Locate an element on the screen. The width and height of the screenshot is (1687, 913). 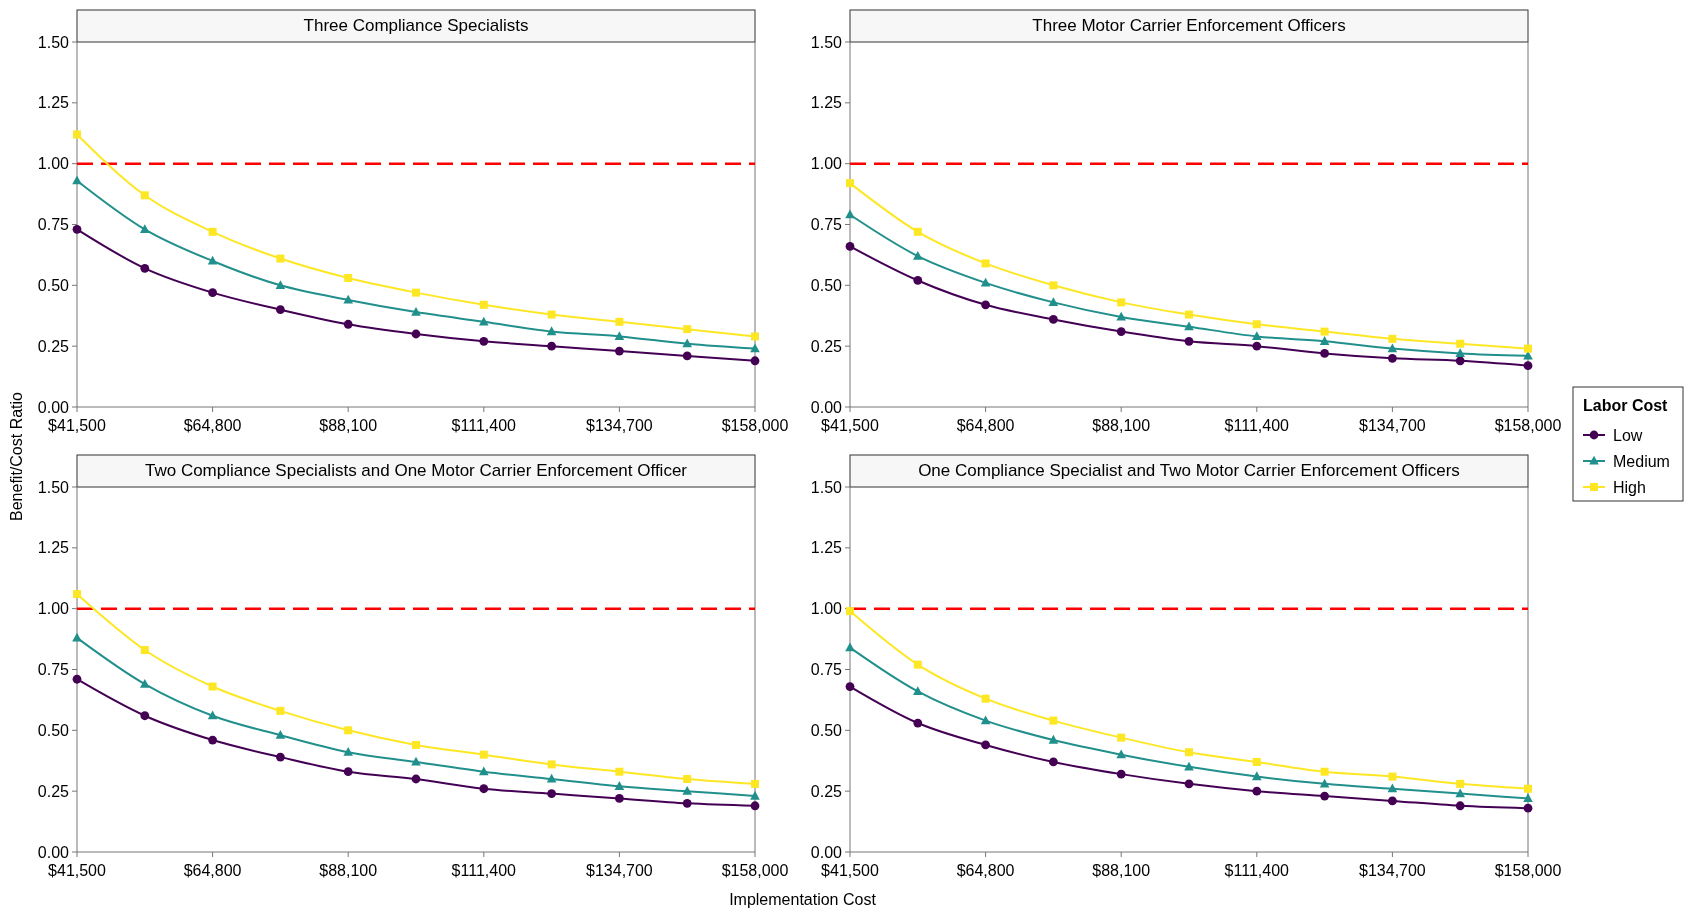
y-tick-label: 1.50 is located at coordinates (826, 487).